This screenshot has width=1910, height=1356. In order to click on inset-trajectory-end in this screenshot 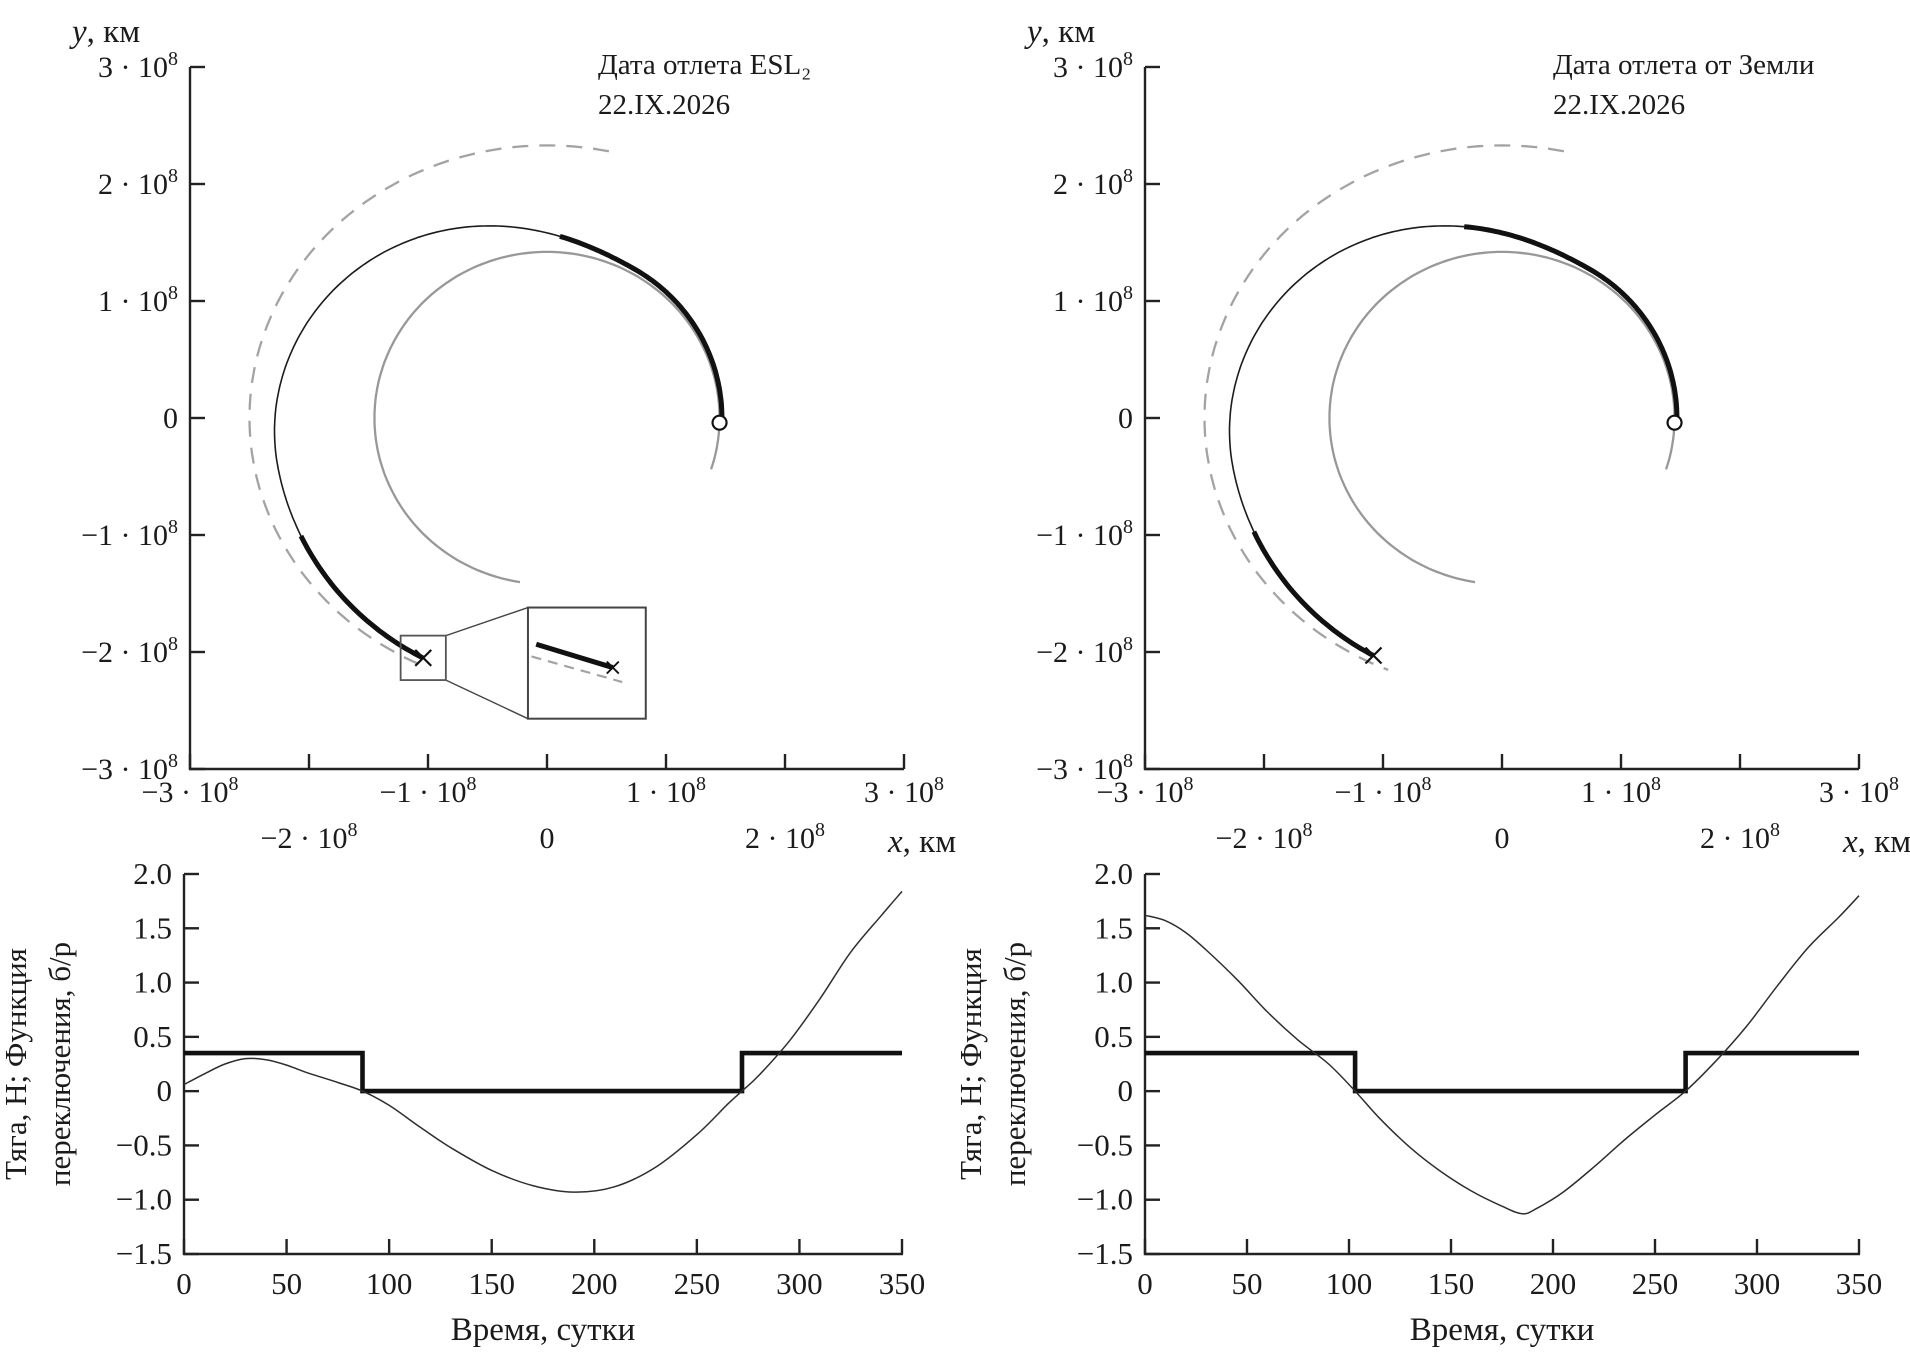, I will do `click(574, 655)`.